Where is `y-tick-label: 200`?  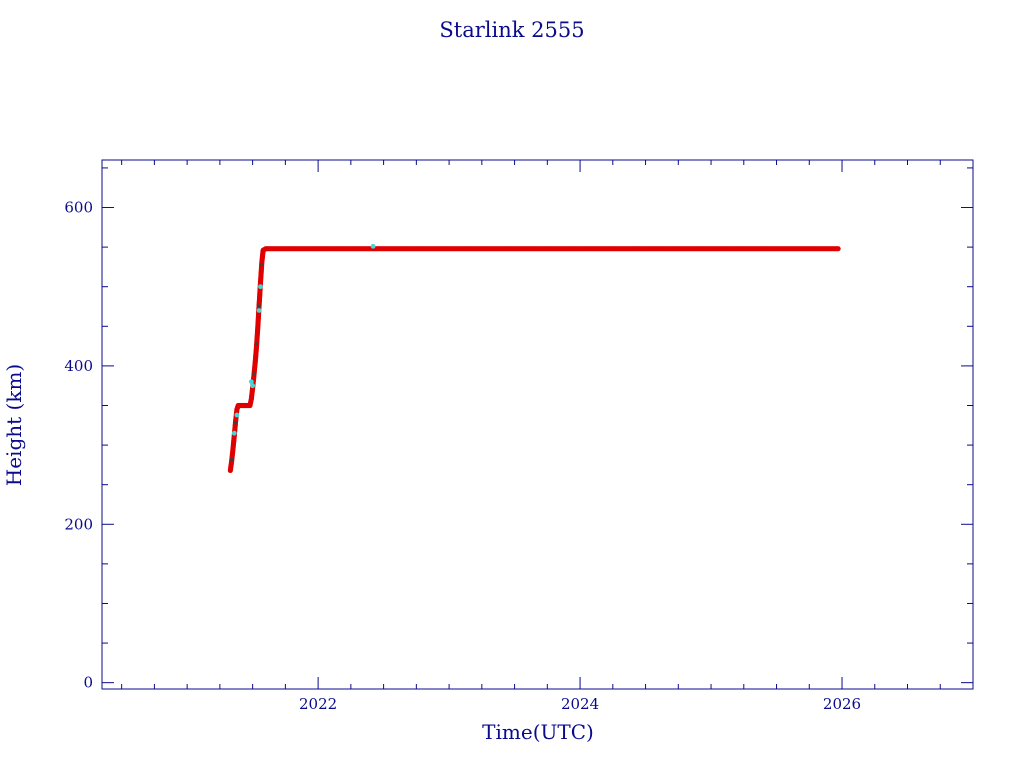 y-tick-label: 200 is located at coordinates (78, 524).